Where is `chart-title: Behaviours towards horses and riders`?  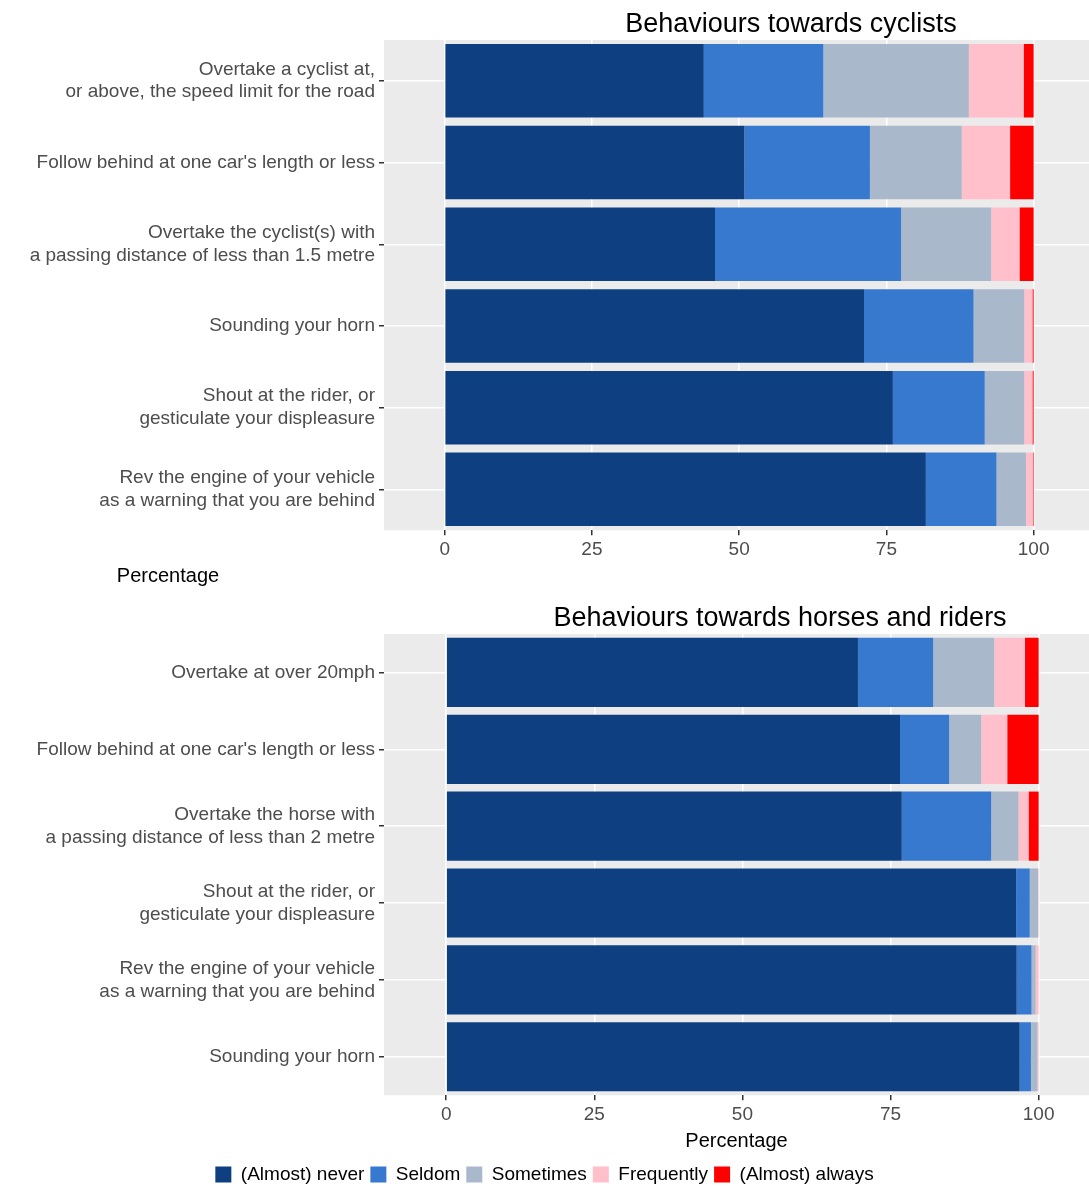 chart-title: Behaviours towards horses and riders is located at coordinates (780, 616).